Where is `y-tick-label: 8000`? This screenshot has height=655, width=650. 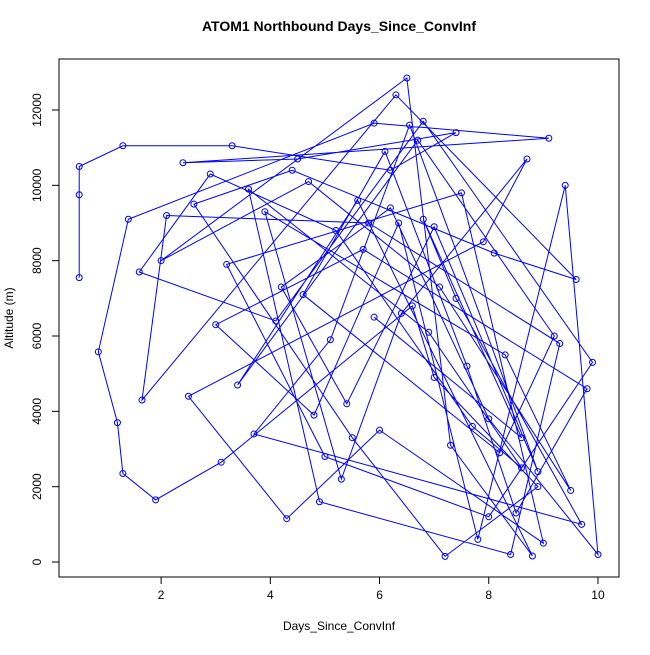
y-tick-label: 8000 is located at coordinates (37, 260).